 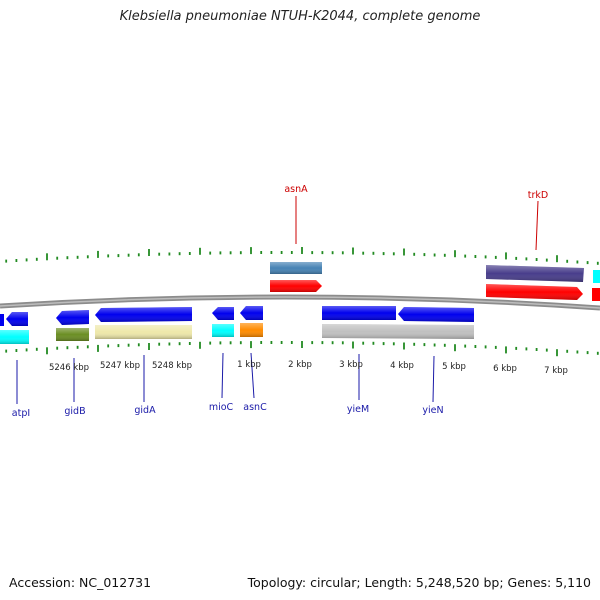 I want to click on scale-label: 1 kbp, so click(x=249, y=365).